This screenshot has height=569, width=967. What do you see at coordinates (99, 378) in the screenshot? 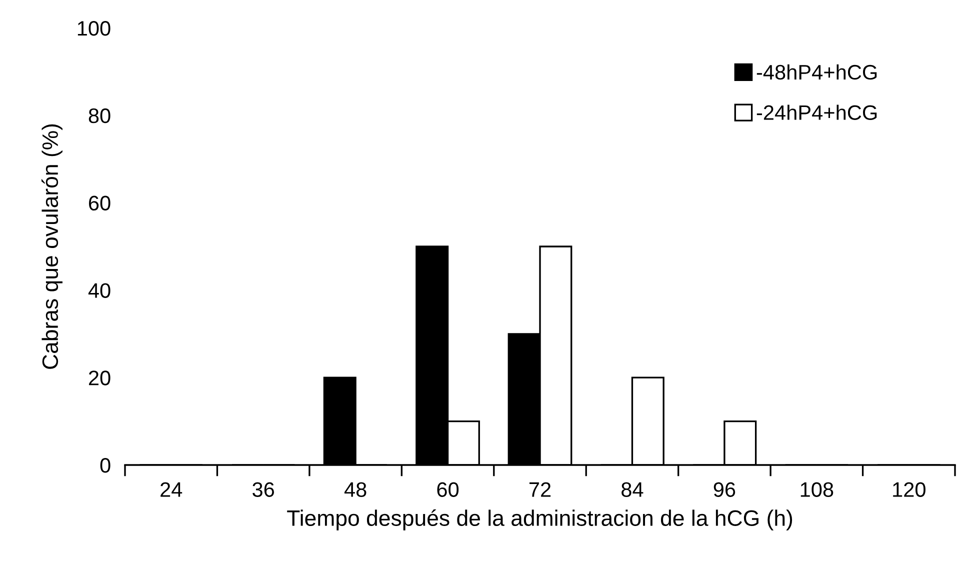
I see `y-tick-label: 20` at bounding box center [99, 378].